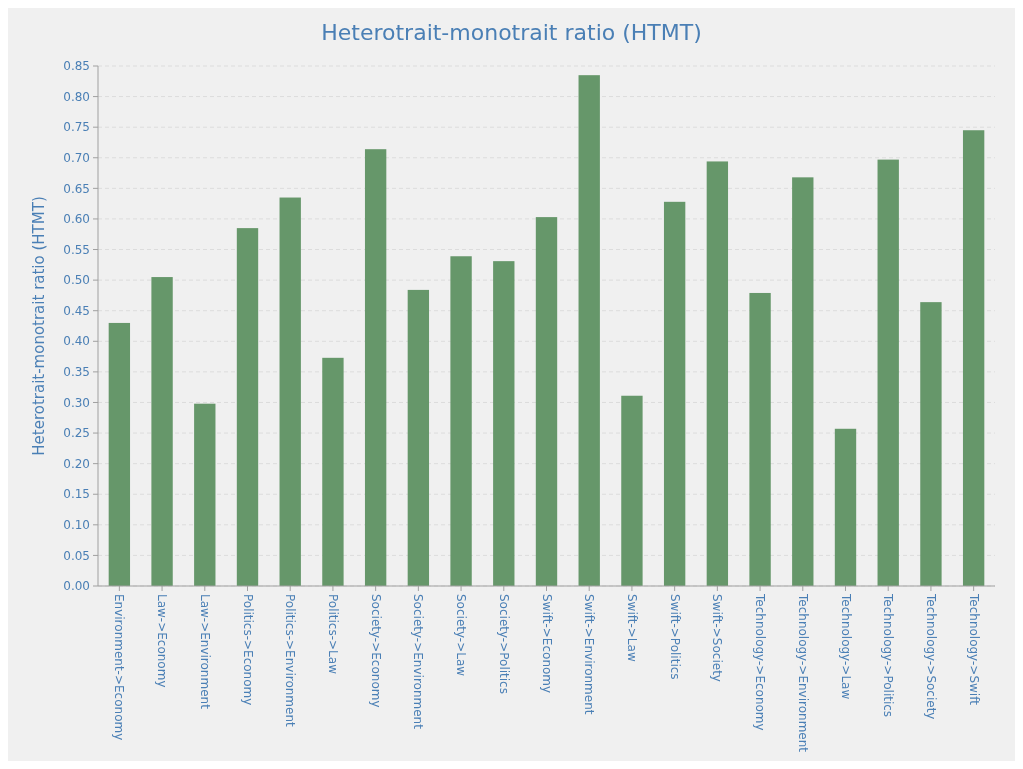 Image resolution: width=1023 pixels, height=769 pixels. What do you see at coordinates (76, 219) in the screenshot?
I see `y-tick-label: 0.60` at bounding box center [76, 219].